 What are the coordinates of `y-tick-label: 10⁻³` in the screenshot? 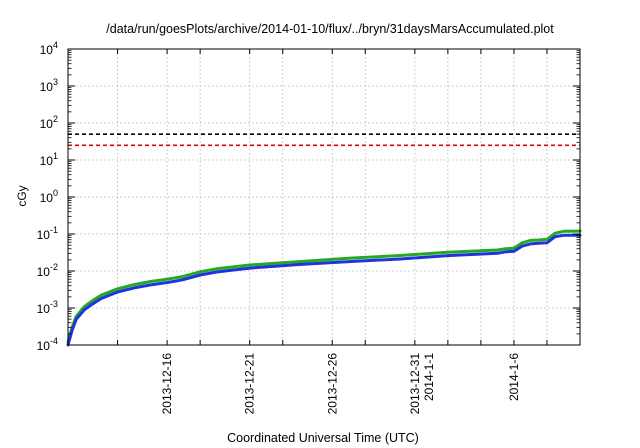 It's located at (47, 307).